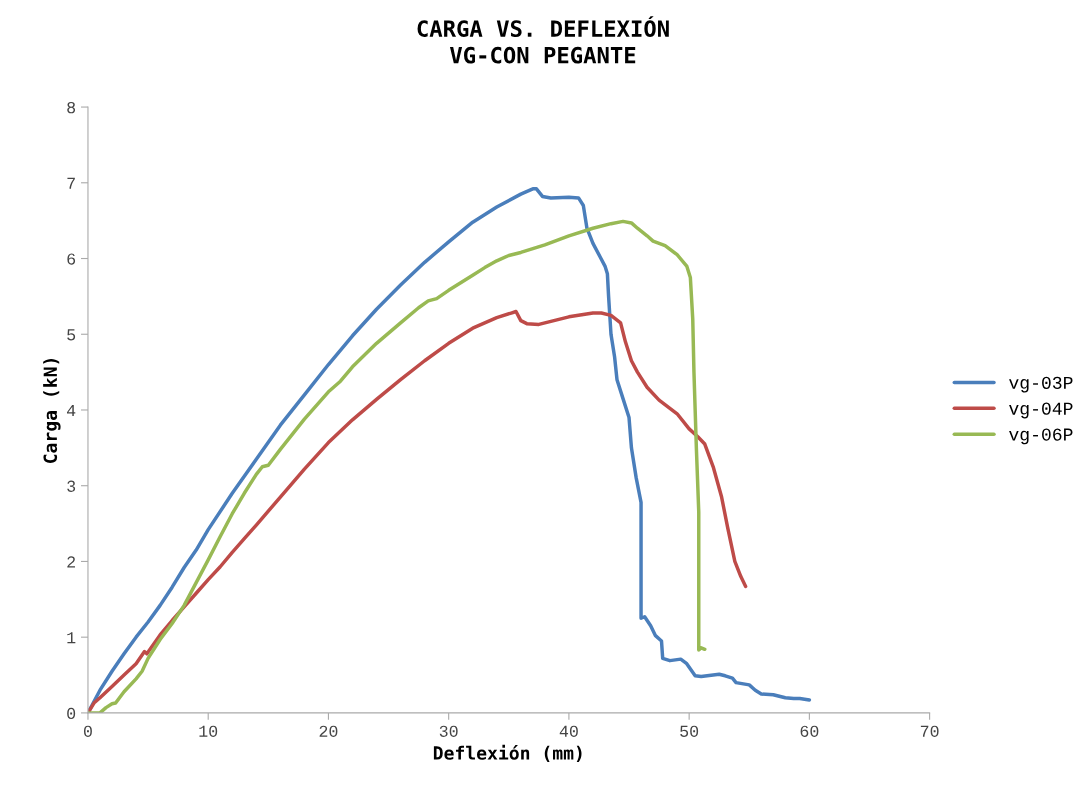 The height and width of the screenshot is (793, 1086). Describe the element at coordinates (1041, 384) in the screenshot. I see `legend-label: vg-03P` at that location.